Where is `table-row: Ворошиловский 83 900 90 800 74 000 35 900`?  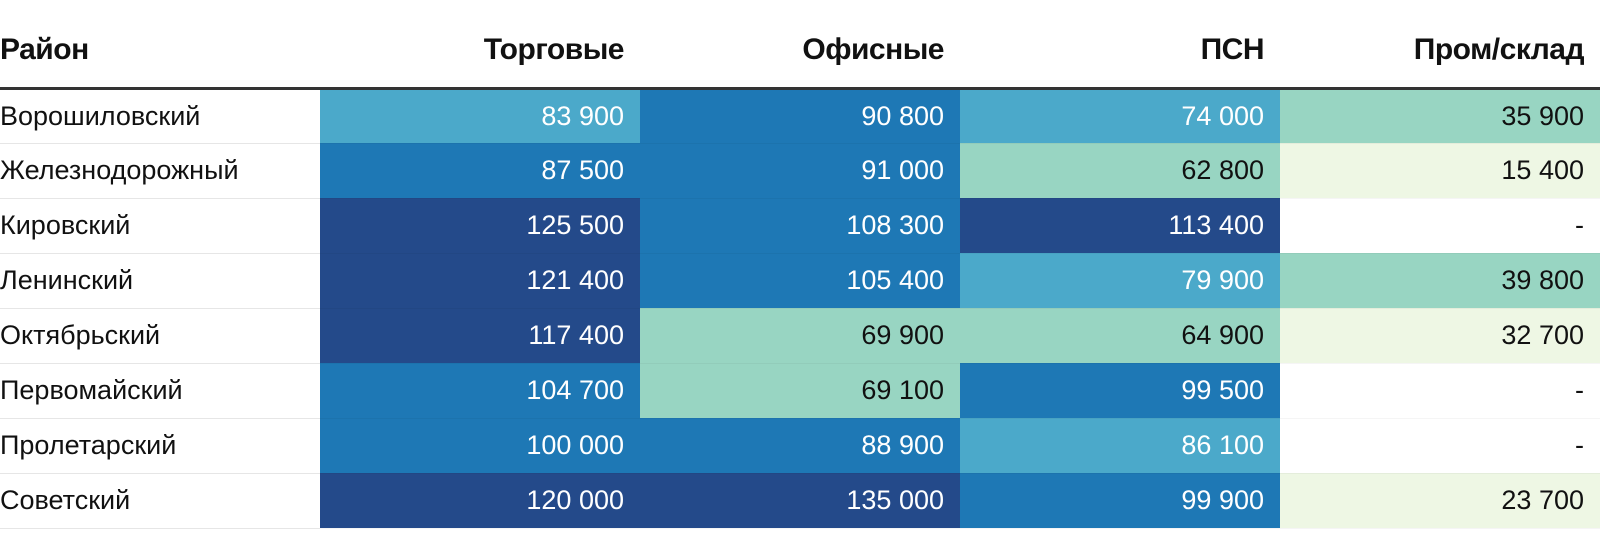
table-row: Ворошиловский 83 900 90 800 74 000 35 900 is located at coordinates (800, 116).